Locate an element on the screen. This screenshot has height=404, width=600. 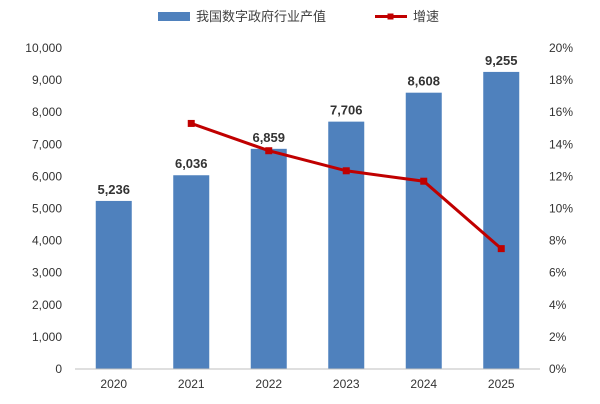
right-tick-label: 8% is located at coordinates (558, 241).